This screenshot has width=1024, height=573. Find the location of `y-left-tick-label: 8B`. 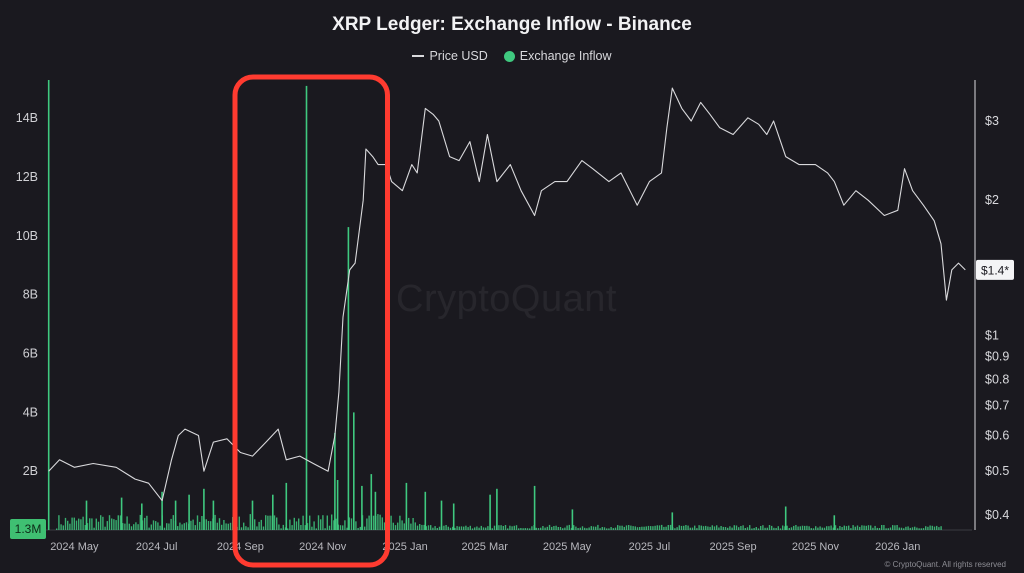

y-left-tick-label: 8B is located at coordinates (30, 295).